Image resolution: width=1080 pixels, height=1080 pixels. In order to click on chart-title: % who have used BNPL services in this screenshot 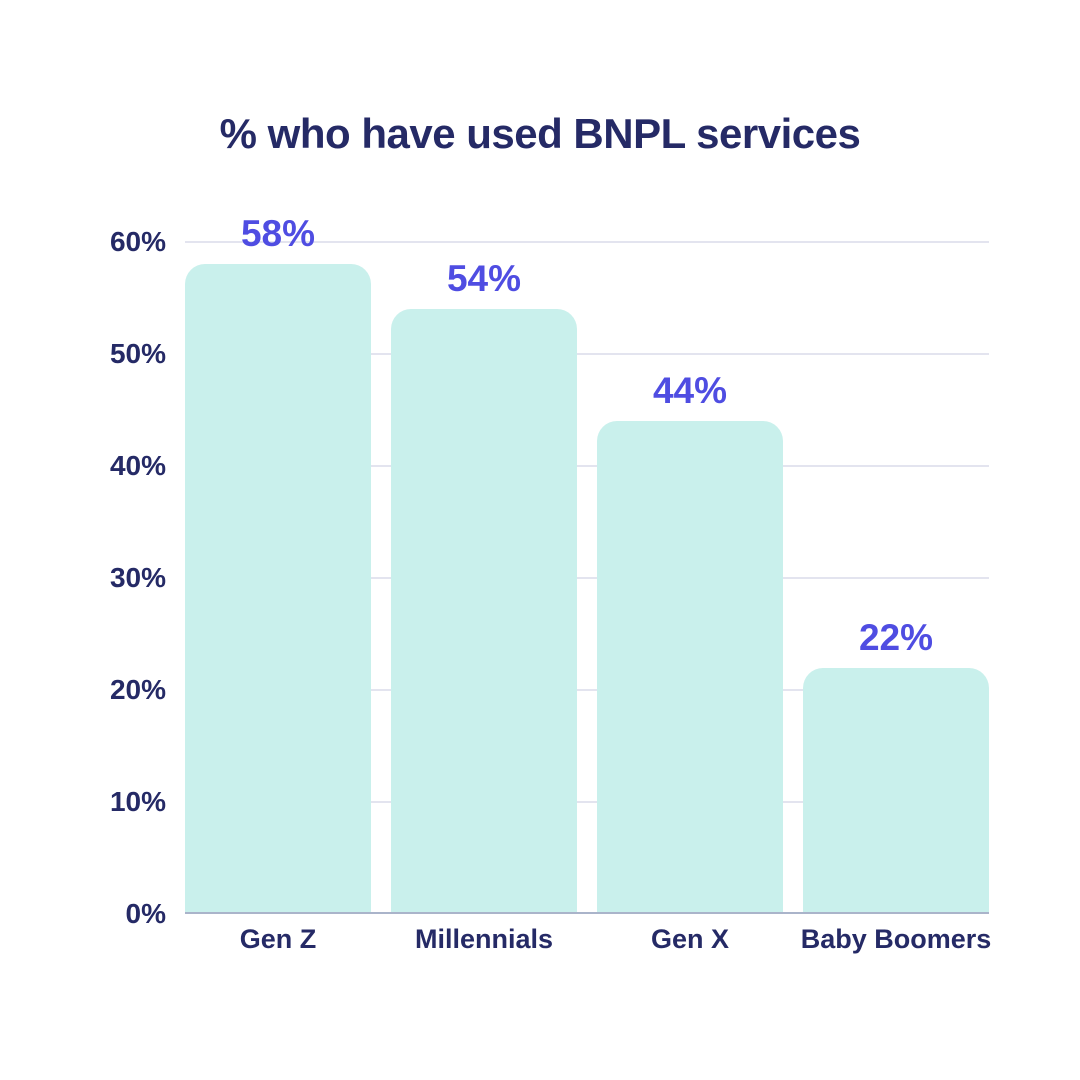, I will do `click(540, 133)`.